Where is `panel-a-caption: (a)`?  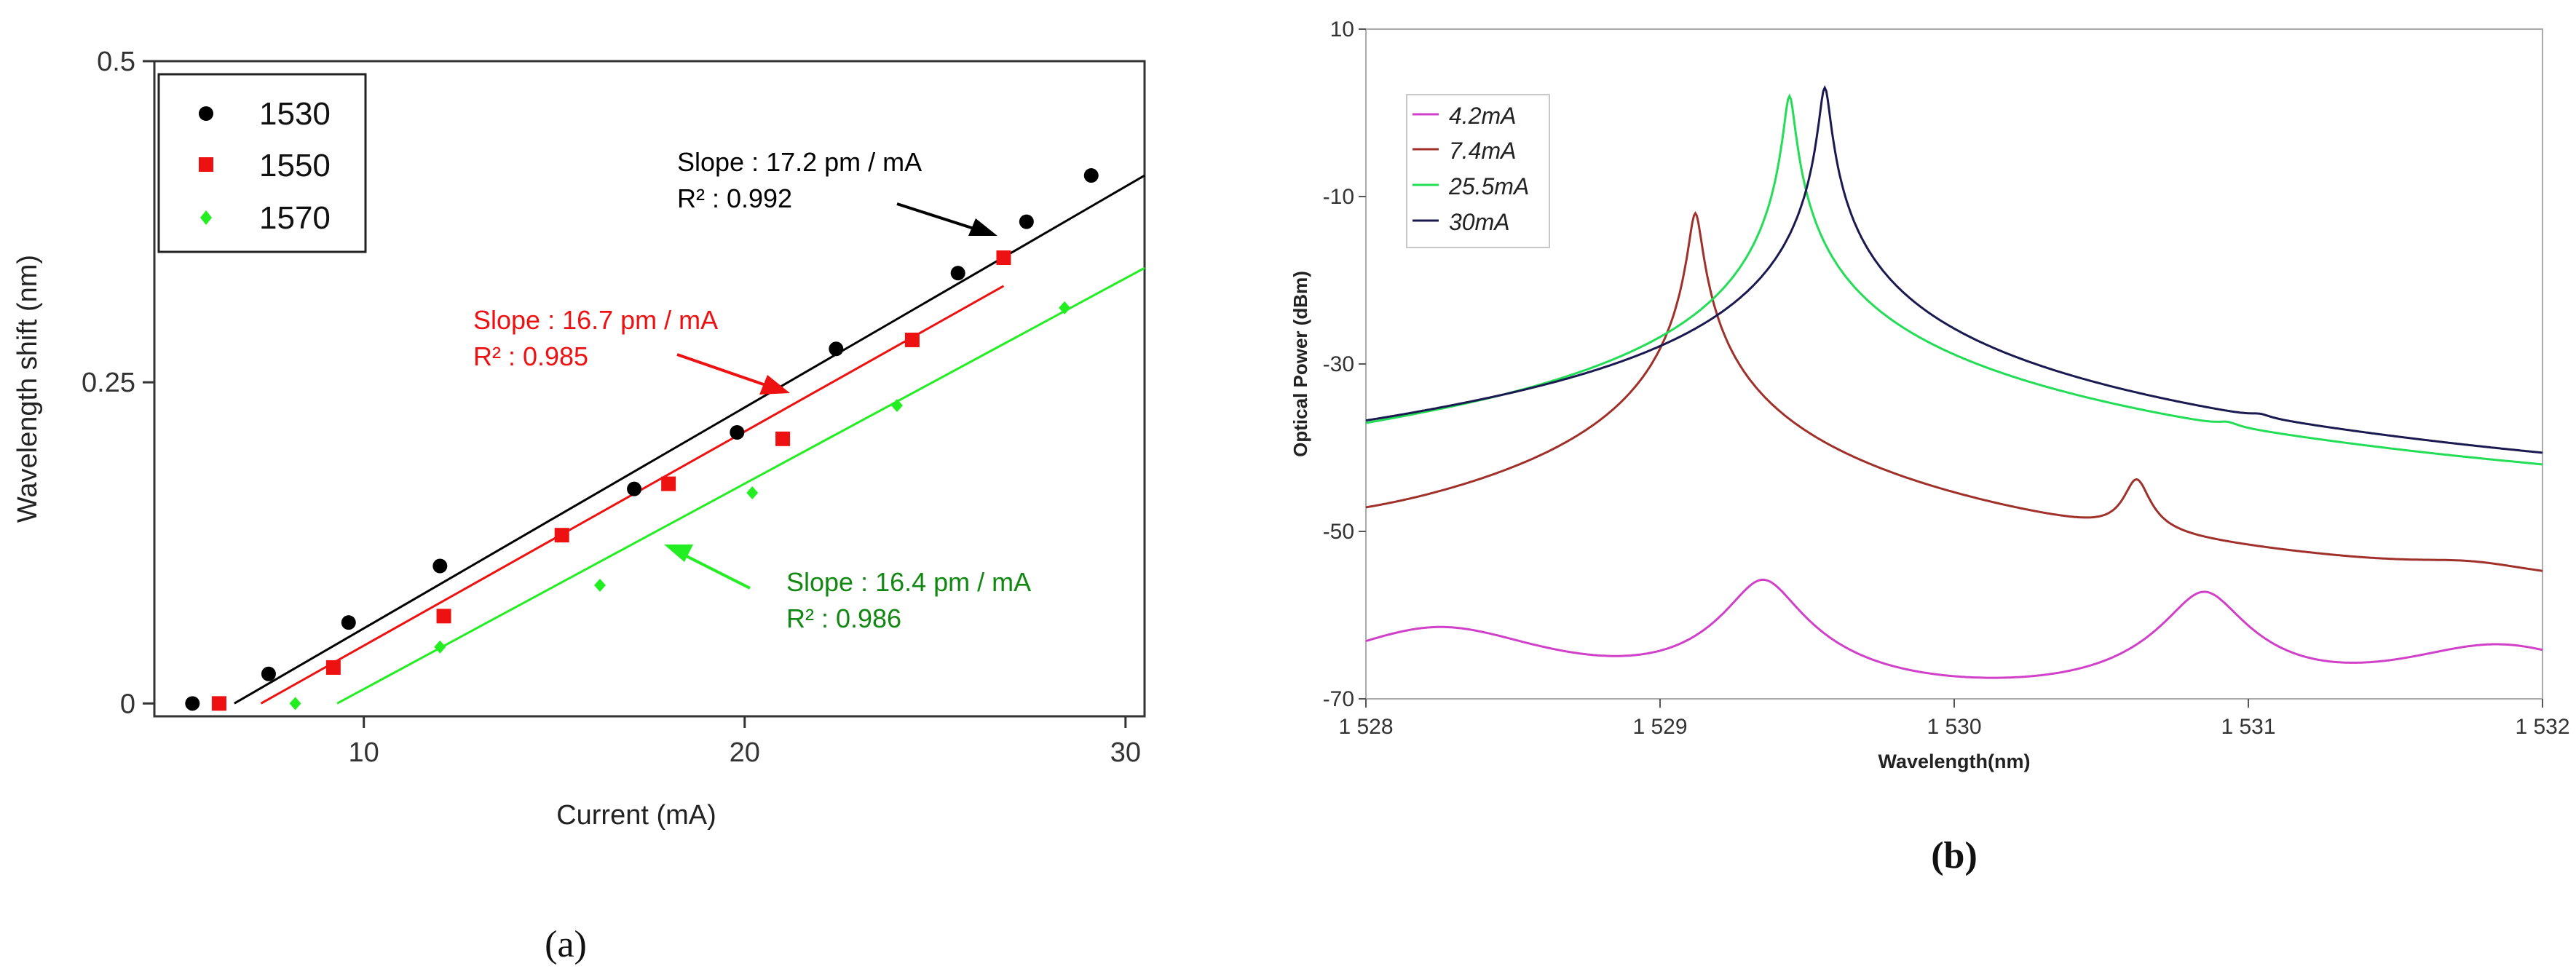
panel-a-caption: (a) is located at coordinates (566, 944).